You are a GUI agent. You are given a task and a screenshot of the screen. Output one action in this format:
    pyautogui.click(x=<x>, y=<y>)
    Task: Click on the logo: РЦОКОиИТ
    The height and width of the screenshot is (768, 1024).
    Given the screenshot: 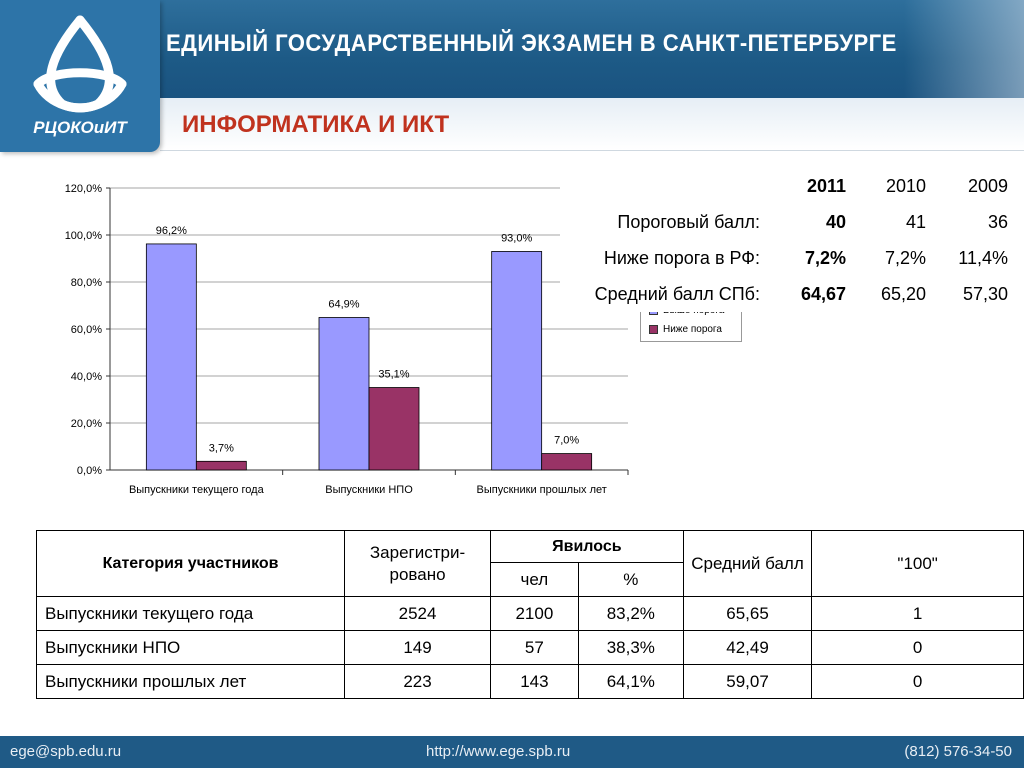 What is the action you would take?
    pyautogui.click(x=80, y=76)
    